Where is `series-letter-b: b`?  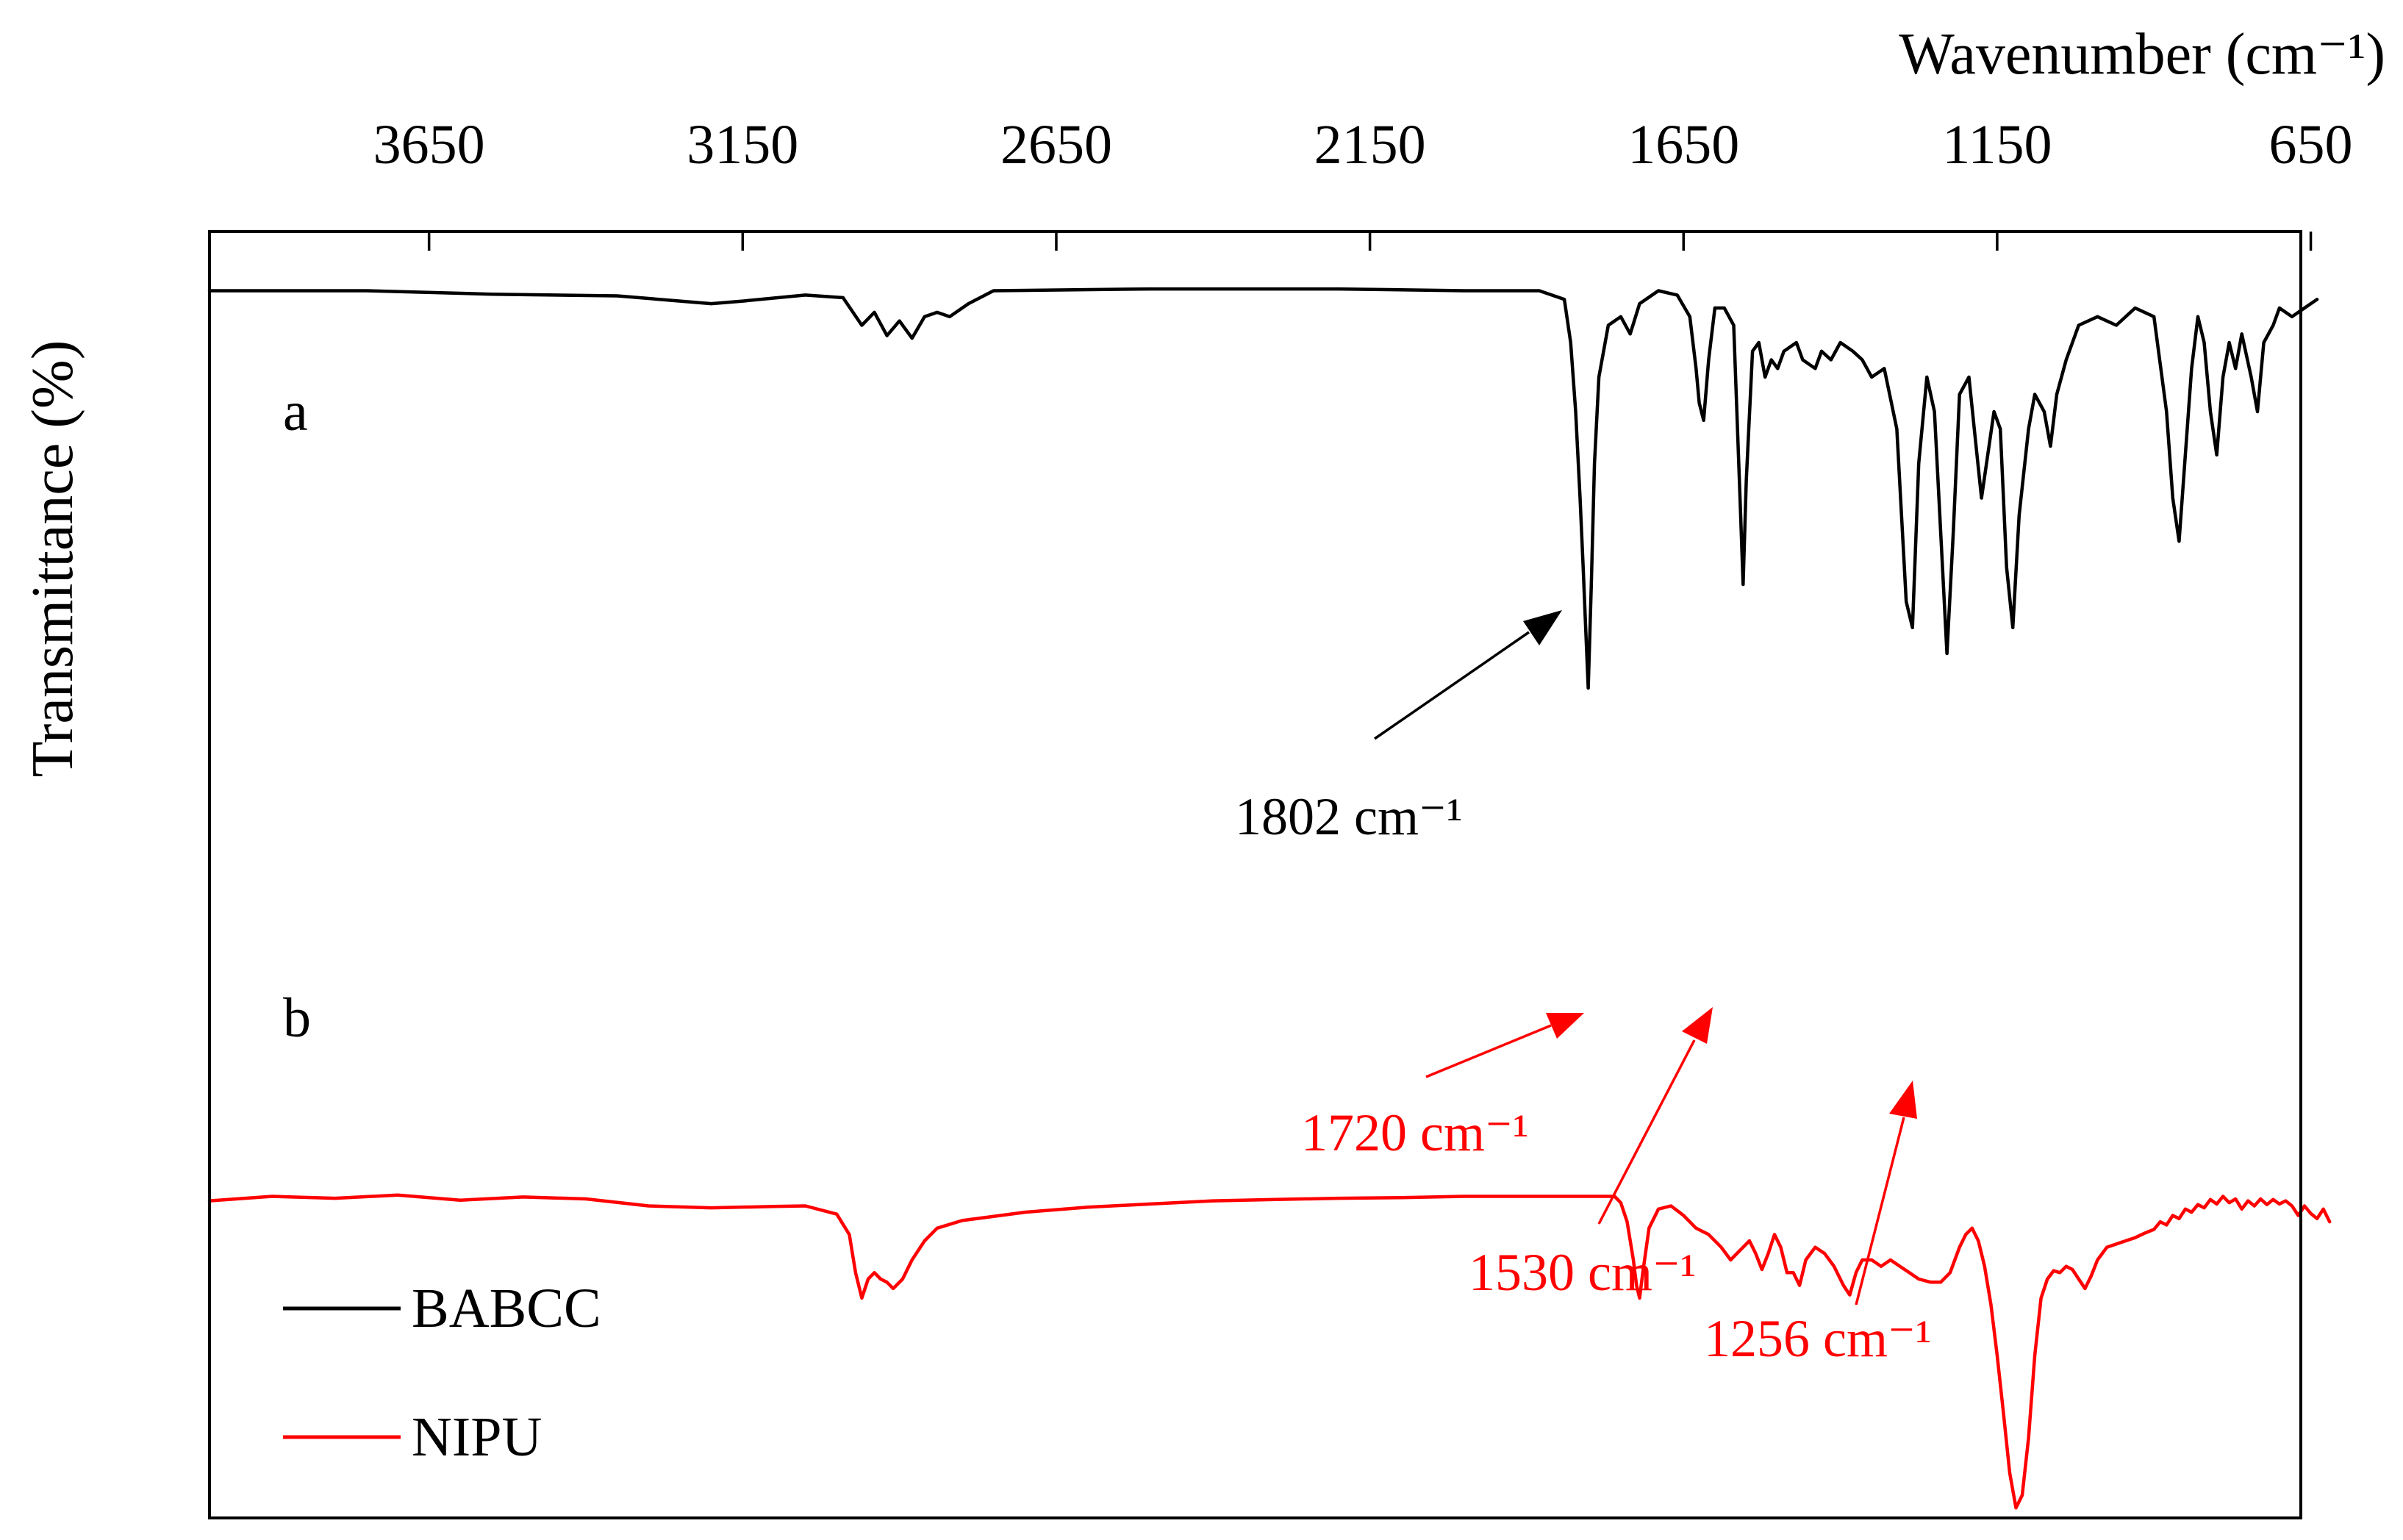 series-letter-b: b is located at coordinates (297, 1018).